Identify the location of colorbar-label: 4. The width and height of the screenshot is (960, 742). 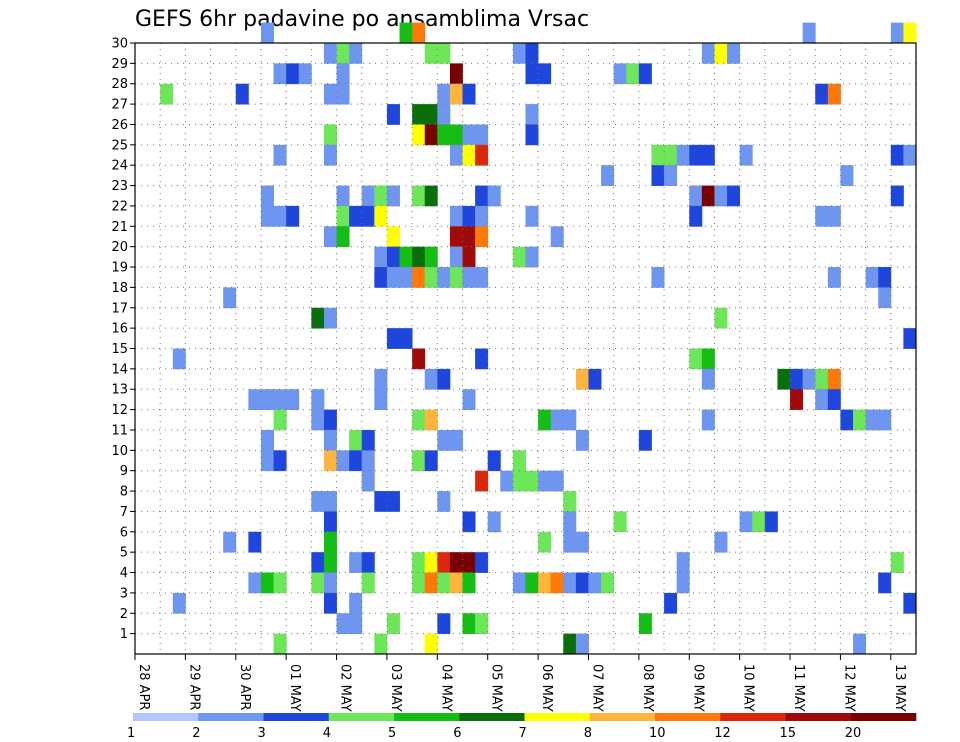
(327, 733).